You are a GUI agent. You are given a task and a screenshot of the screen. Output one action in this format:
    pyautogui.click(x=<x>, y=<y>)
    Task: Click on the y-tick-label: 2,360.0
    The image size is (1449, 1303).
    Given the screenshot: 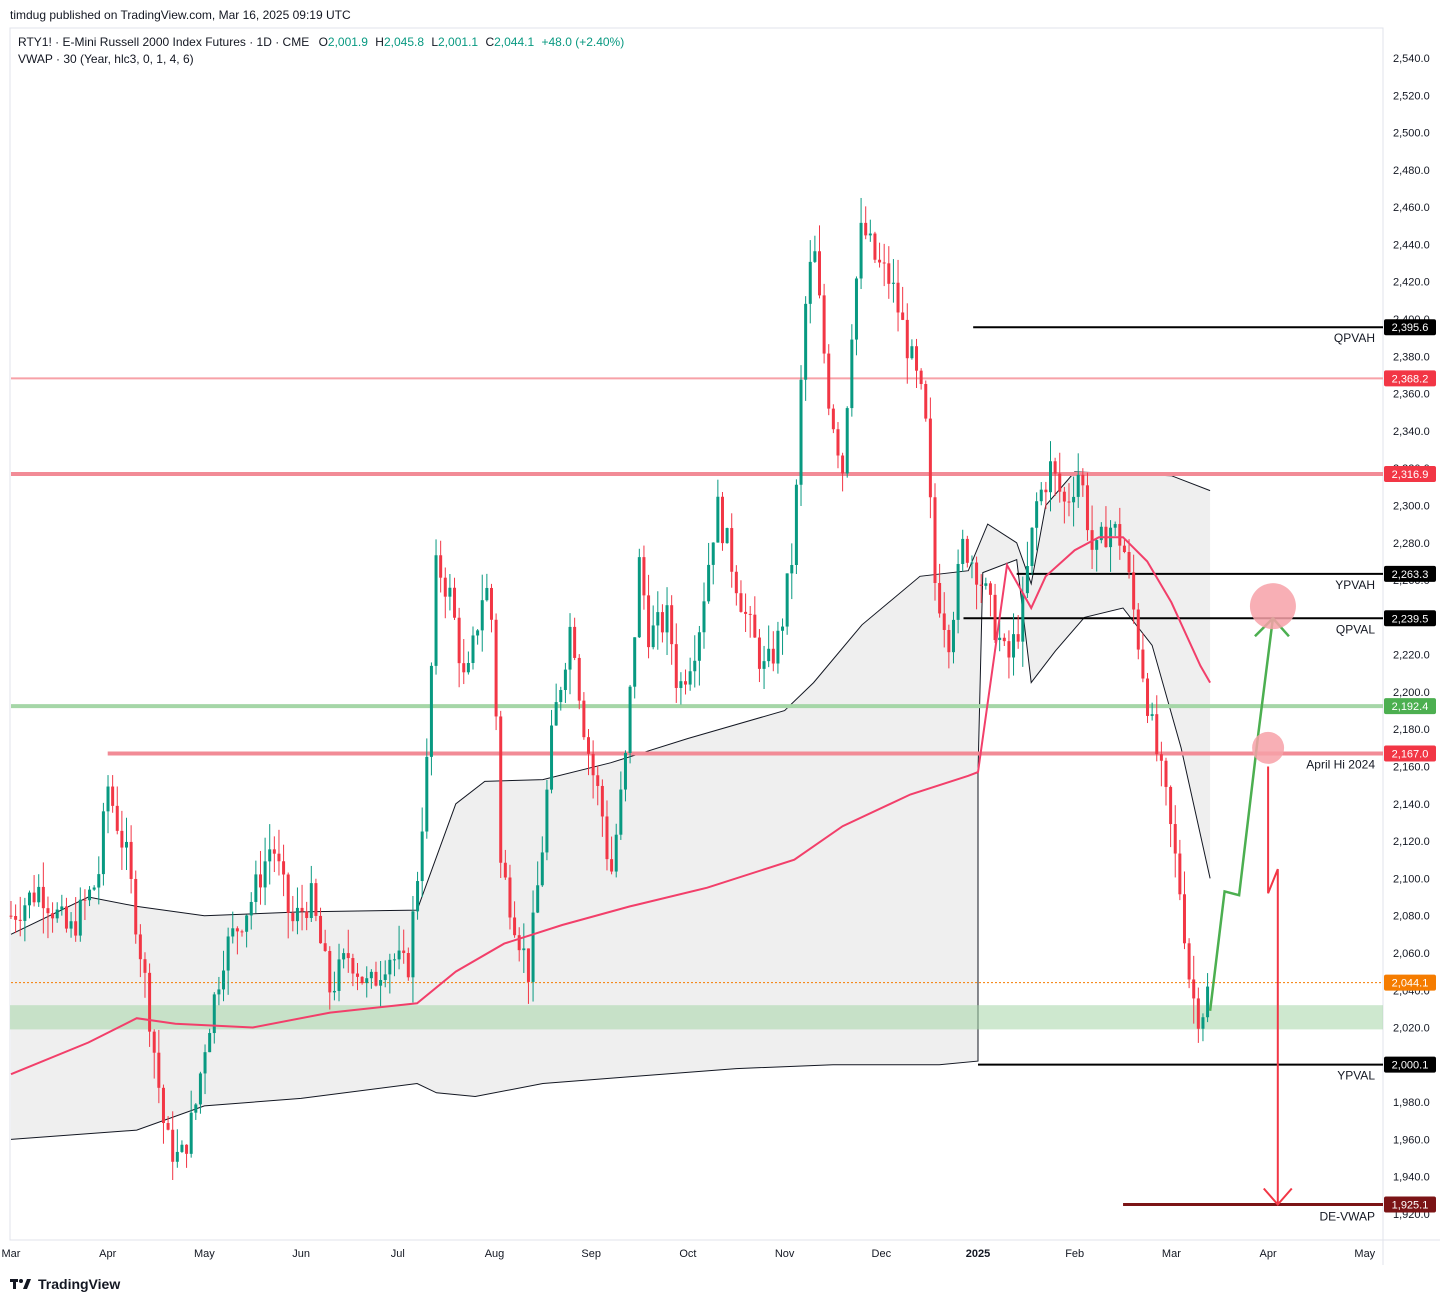 What is the action you would take?
    pyautogui.click(x=1411, y=395)
    